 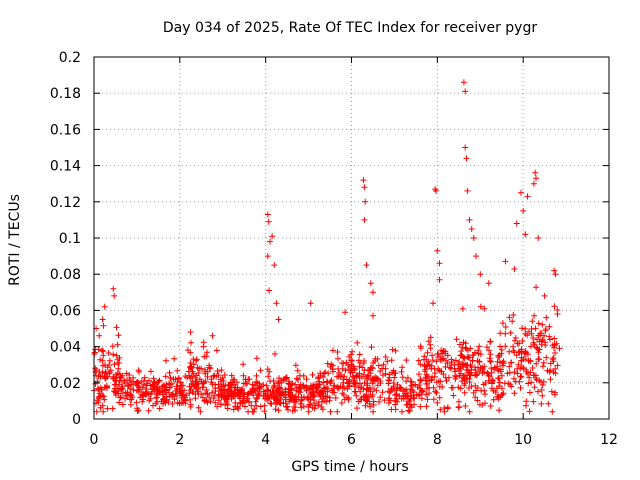 I want to click on y-tick-label: 0.16, so click(x=65, y=130).